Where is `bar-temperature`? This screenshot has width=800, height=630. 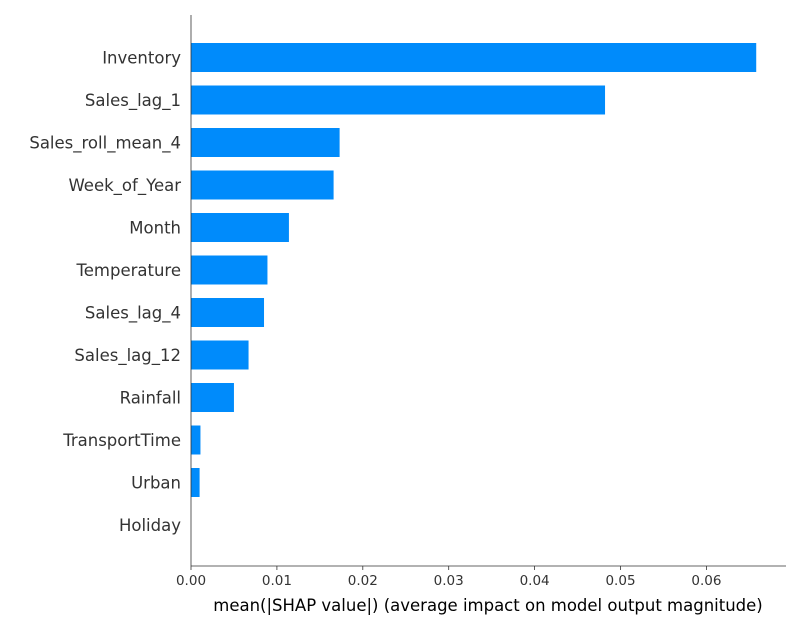 bar-temperature is located at coordinates (229, 270).